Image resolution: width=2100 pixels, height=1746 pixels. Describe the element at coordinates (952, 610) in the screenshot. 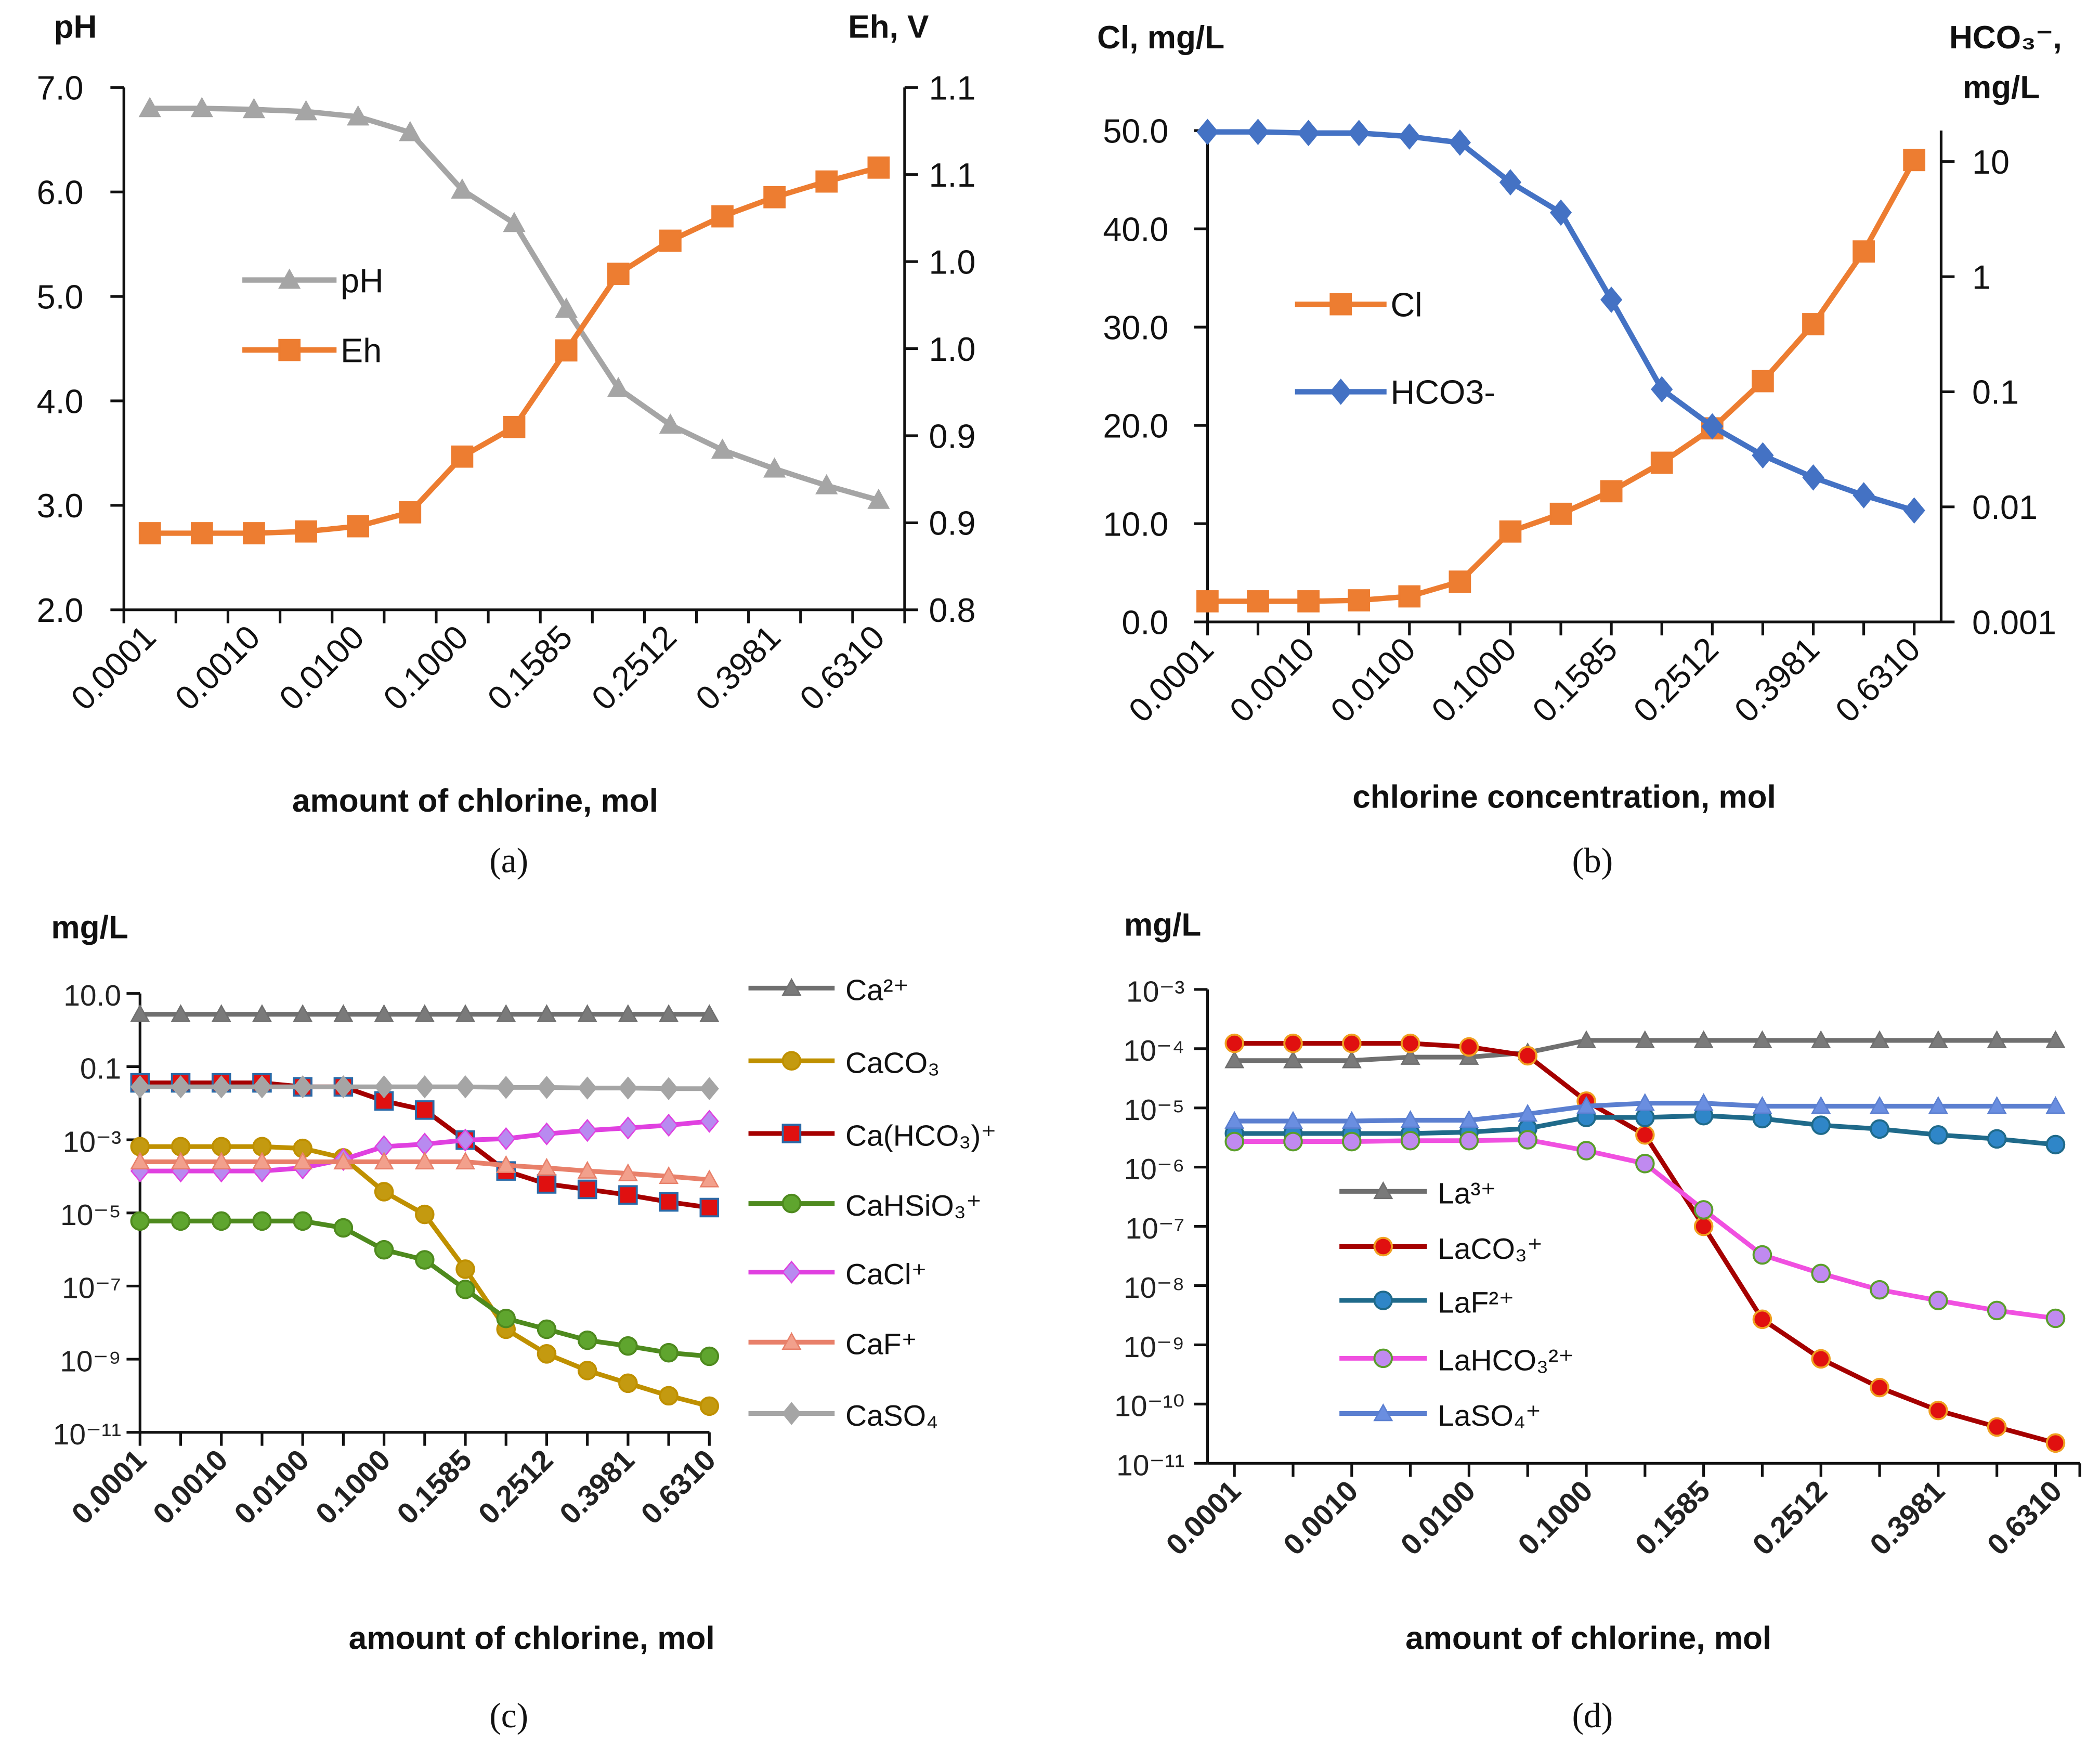

I see `y-right-tick-label: 0.8` at that location.